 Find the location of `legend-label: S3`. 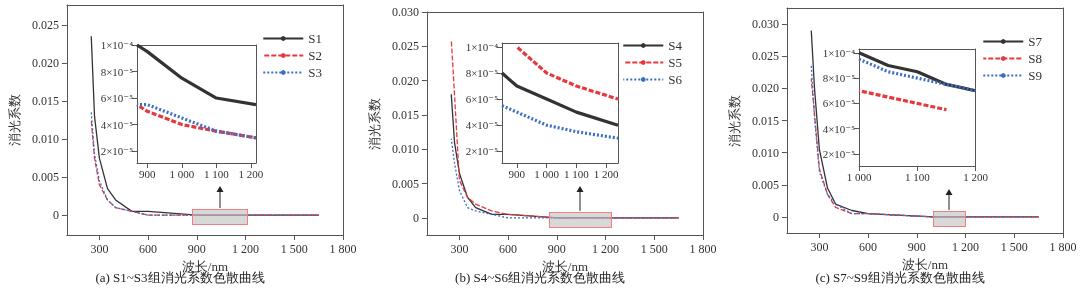

legend-label: S3 is located at coordinates (315, 72).